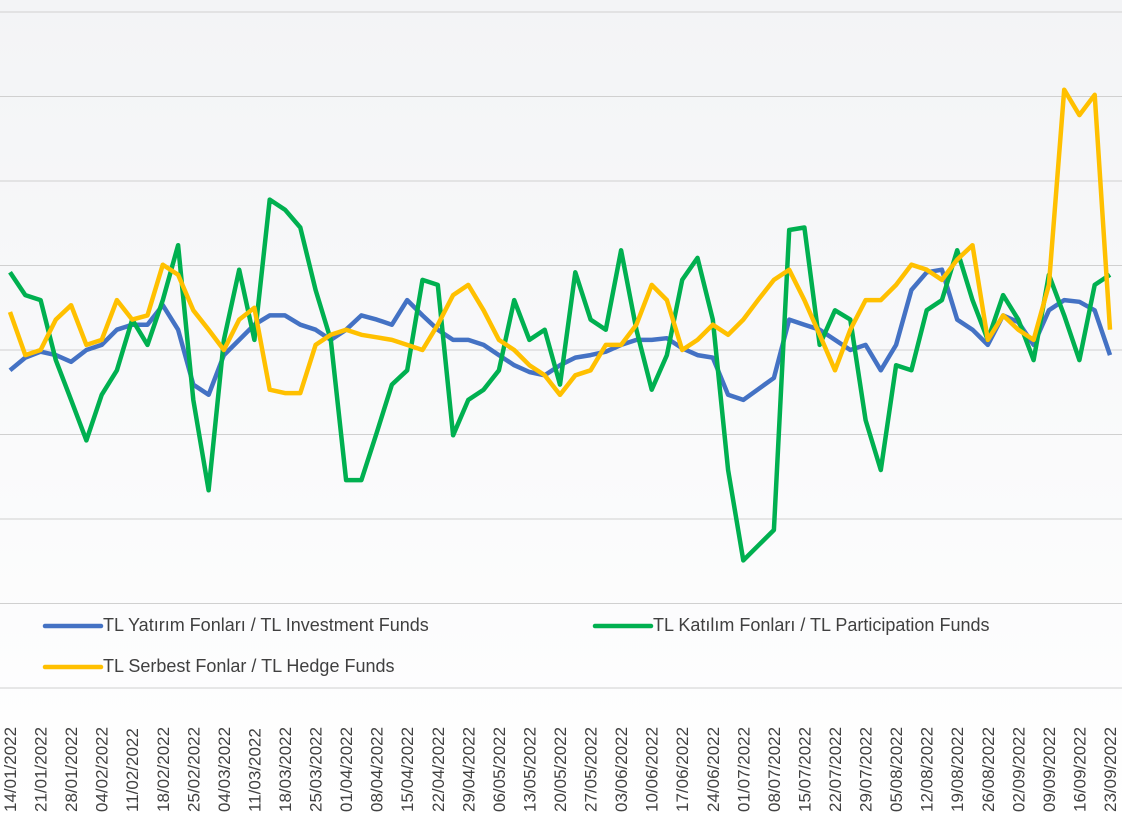  I want to click on x-tick-label: 11/03/2022, so click(254, 770).